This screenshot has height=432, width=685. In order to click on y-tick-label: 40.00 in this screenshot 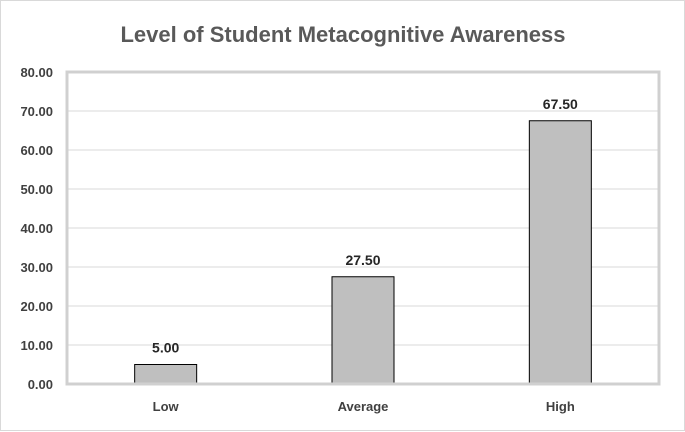, I will do `click(36, 228)`.